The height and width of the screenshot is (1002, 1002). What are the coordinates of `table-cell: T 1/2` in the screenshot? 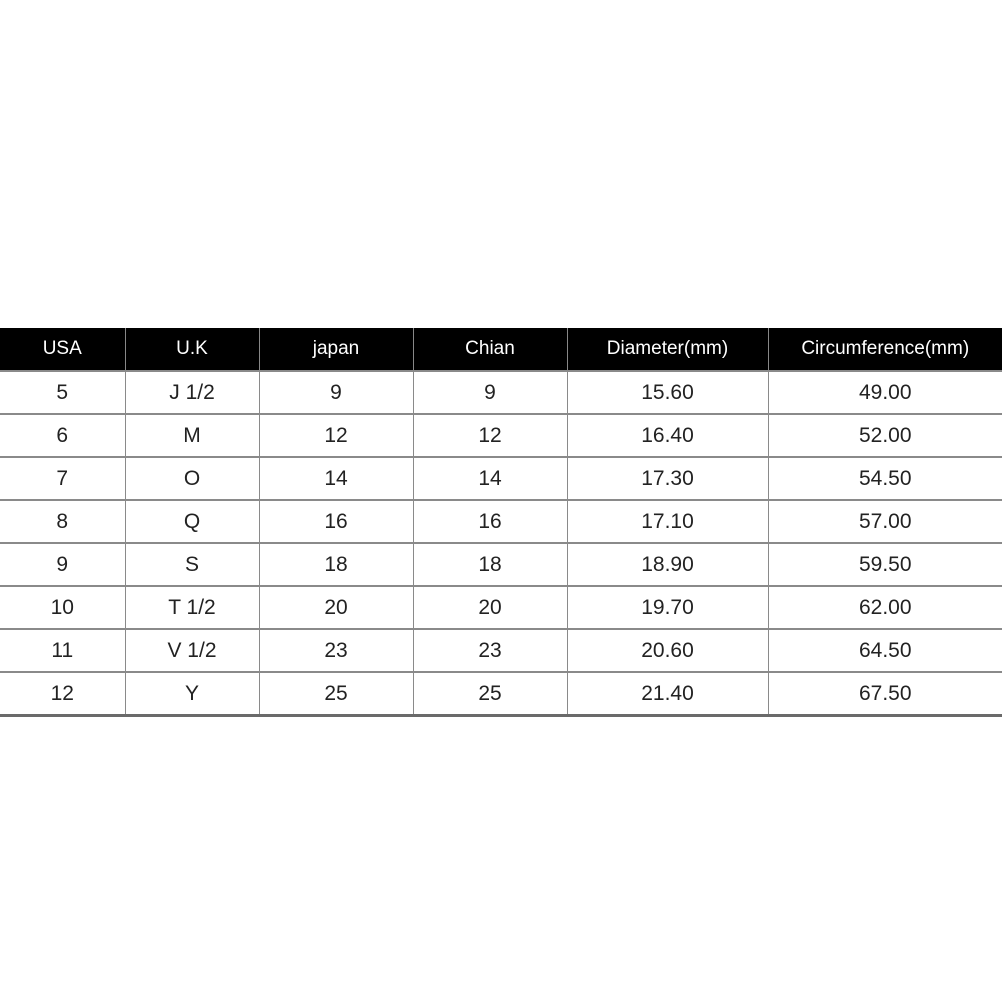 It's located at (192, 607).